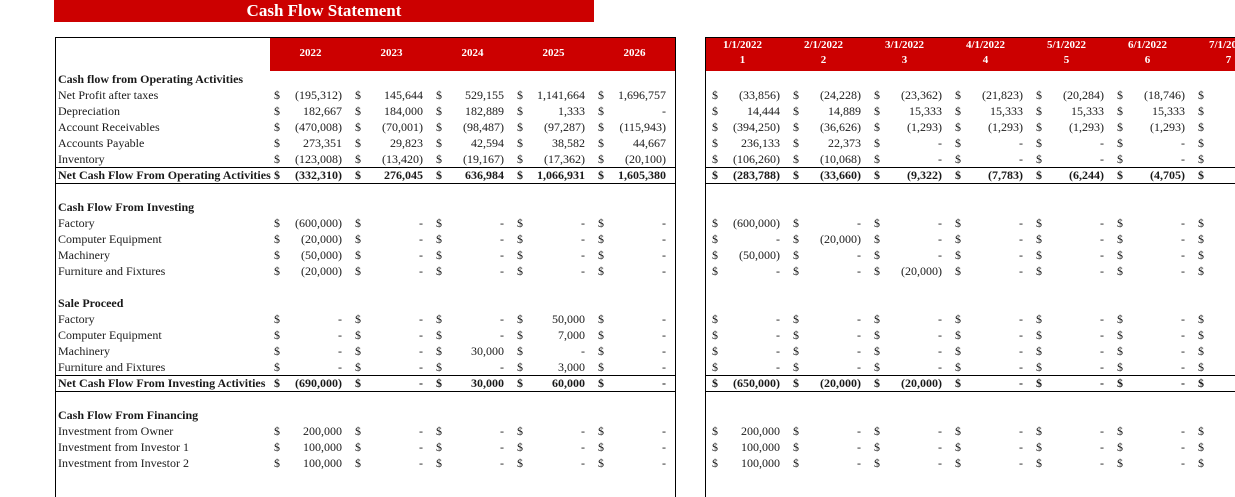  What do you see at coordinates (985, 45) in the screenshot?
I see `date-header: 4/1/2022` at bounding box center [985, 45].